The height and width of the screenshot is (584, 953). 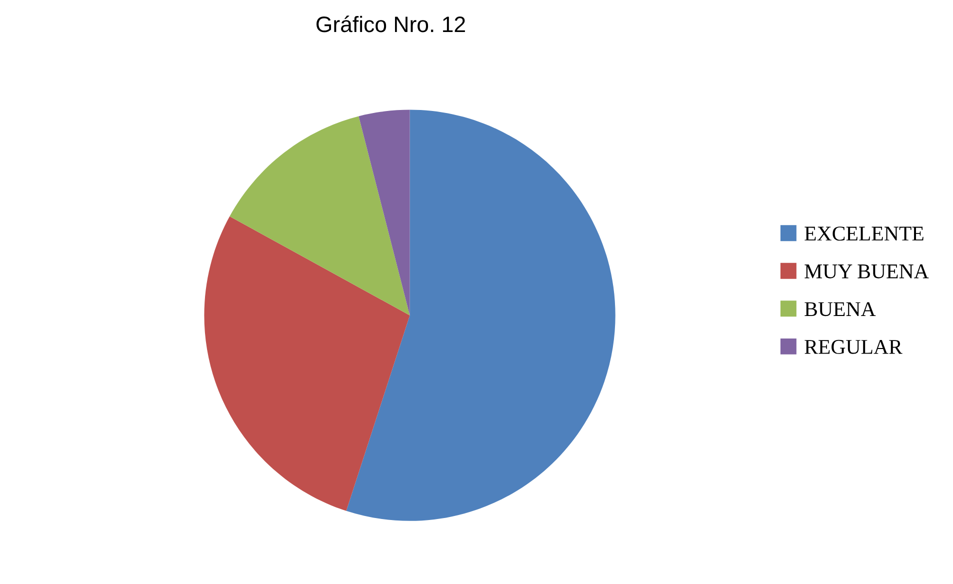 I want to click on legend-label: REGULAR, so click(x=853, y=347).